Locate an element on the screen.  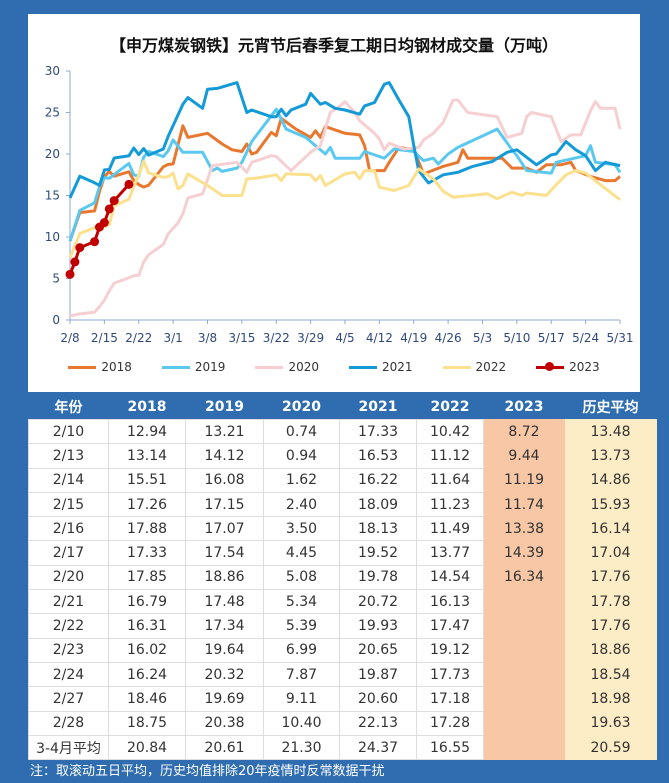
table-cell: 16.24 is located at coordinates (147, 674).